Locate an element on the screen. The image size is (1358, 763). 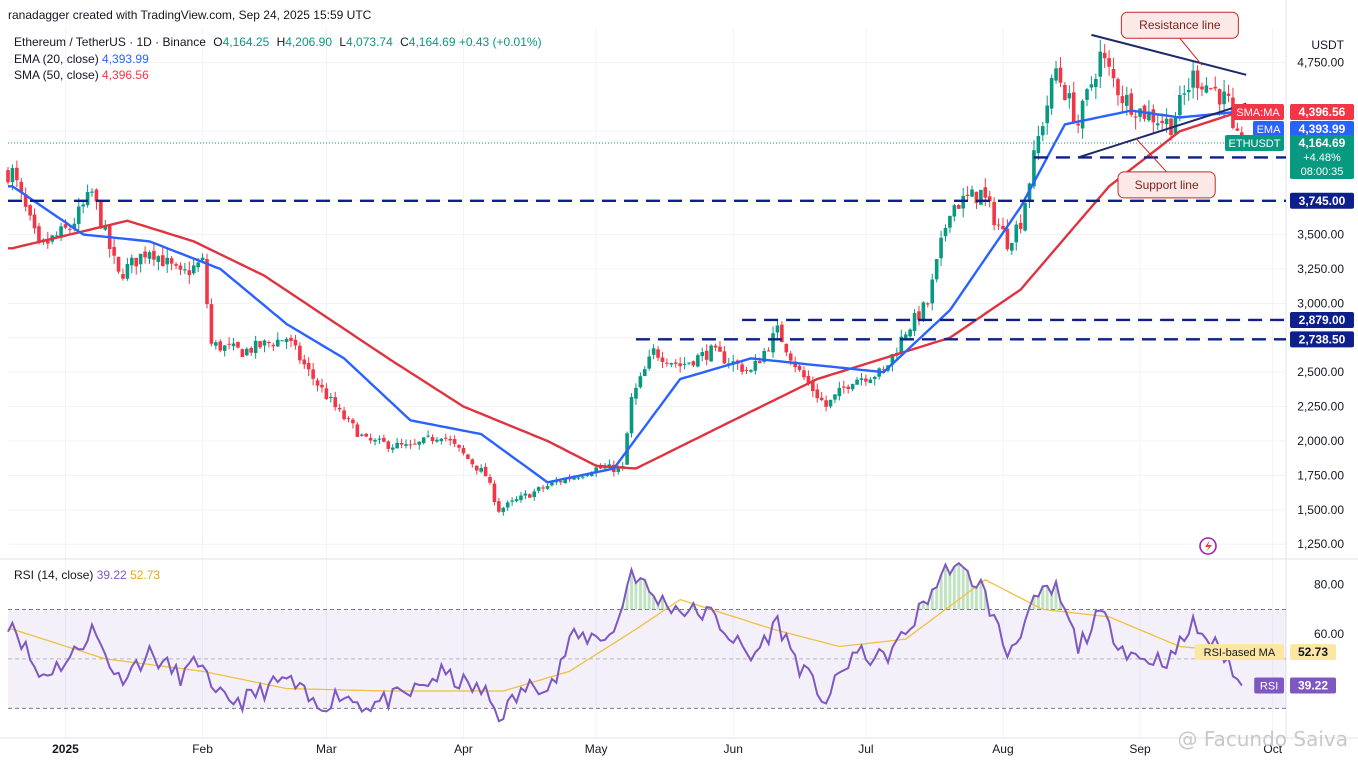
lightning-icon is located at coordinates (1208, 546).